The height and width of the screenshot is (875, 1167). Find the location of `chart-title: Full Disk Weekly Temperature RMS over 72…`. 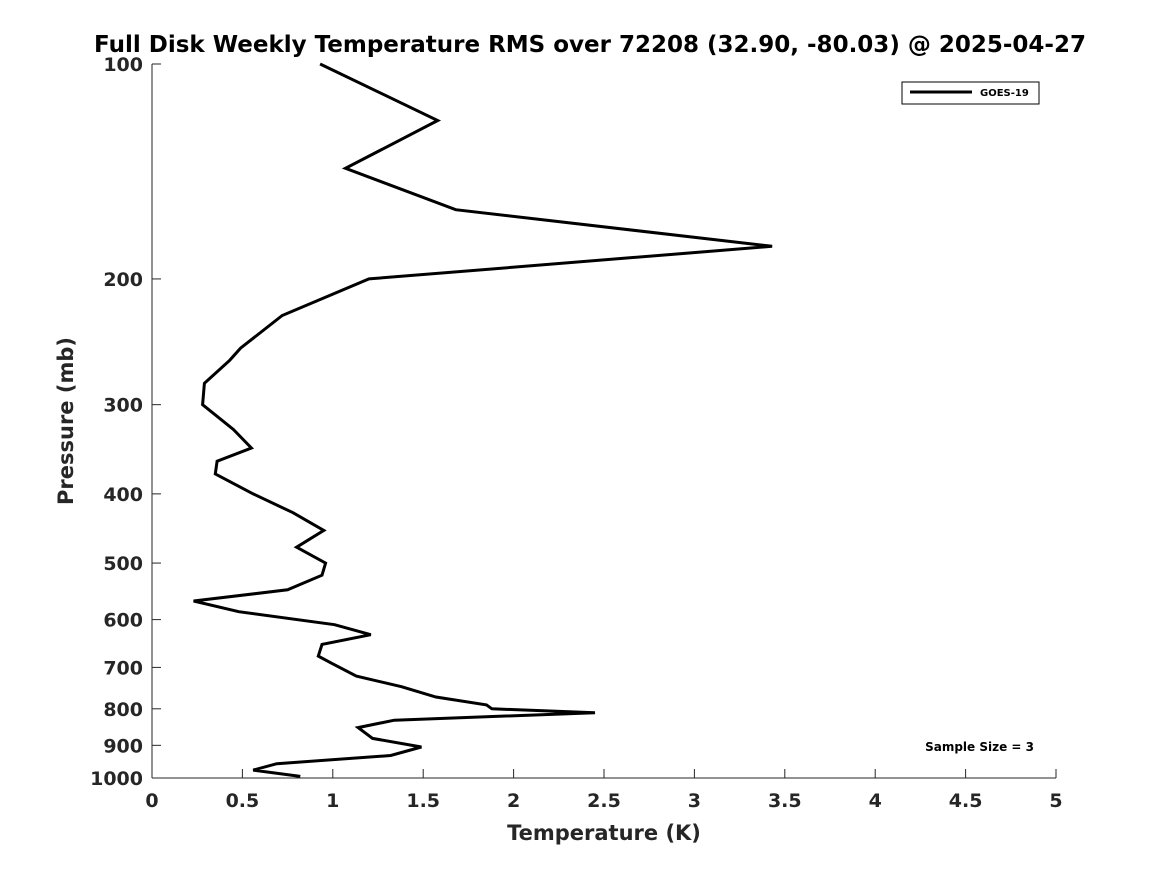

chart-title: Full Disk Weekly Temperature RMS over 72… is located at coordinates (590, 45).